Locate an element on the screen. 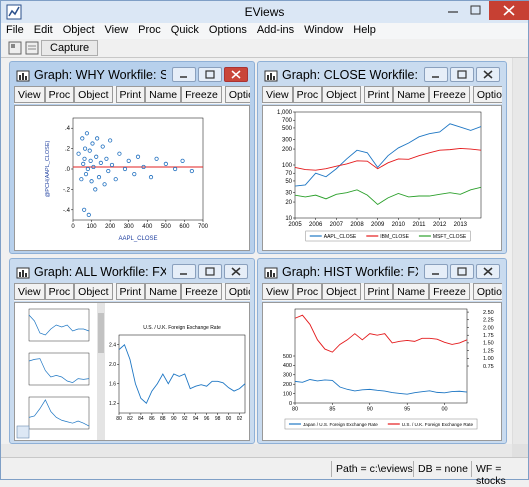  menu-item: Object is located at coordinates (78, 30).